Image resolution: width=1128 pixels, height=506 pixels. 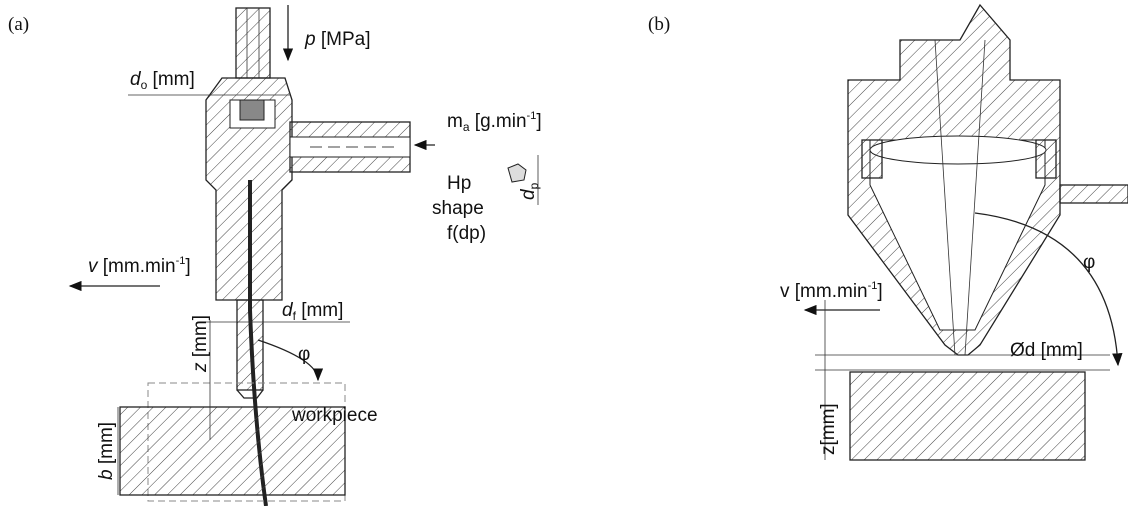 What do you see at coordinates (18, 24) in the screenshot?
I see `panel-label: (a)` at bounding box center [18, 24].